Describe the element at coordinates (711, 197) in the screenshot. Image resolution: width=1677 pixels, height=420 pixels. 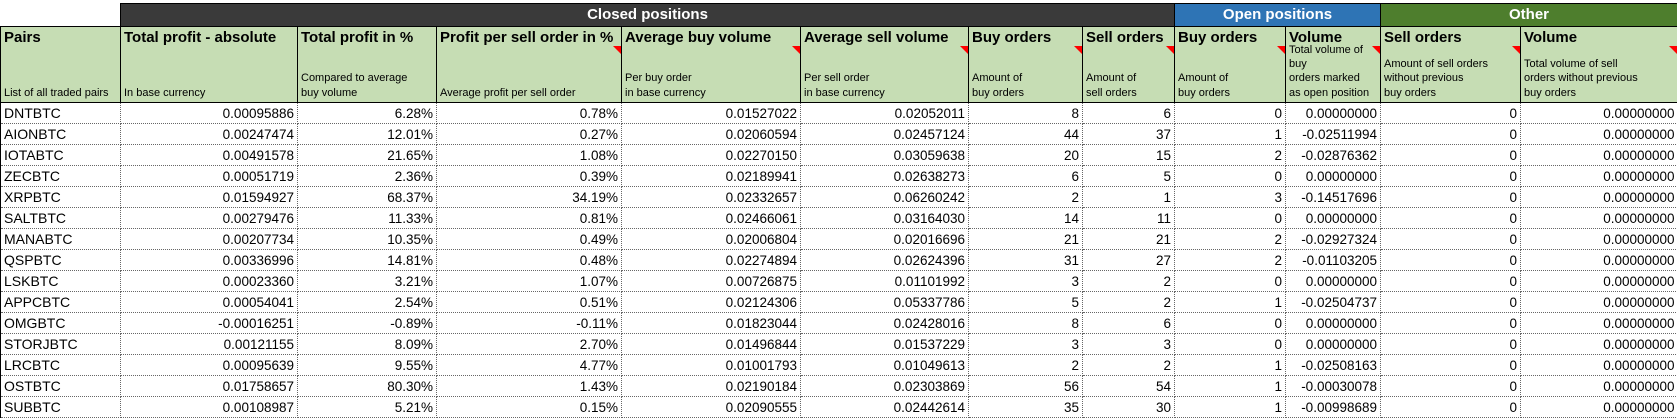
I see `cell: 0.02332657` at that location.